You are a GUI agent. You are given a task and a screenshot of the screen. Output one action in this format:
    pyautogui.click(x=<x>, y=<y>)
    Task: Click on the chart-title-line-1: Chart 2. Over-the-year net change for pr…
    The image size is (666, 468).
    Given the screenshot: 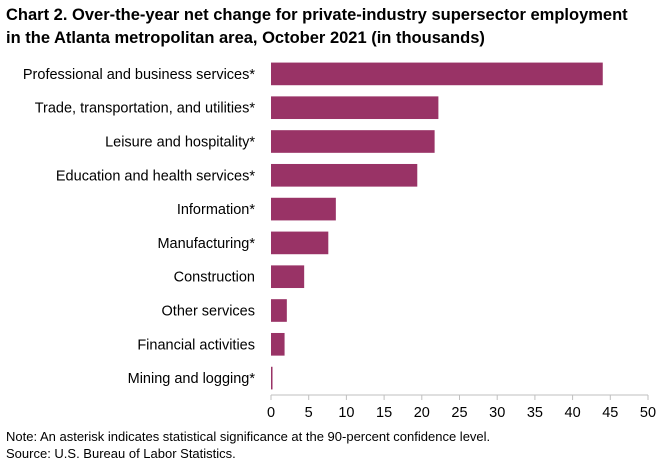 What is the action you would take?
    pyautogui.click(x=317, y=15)
    